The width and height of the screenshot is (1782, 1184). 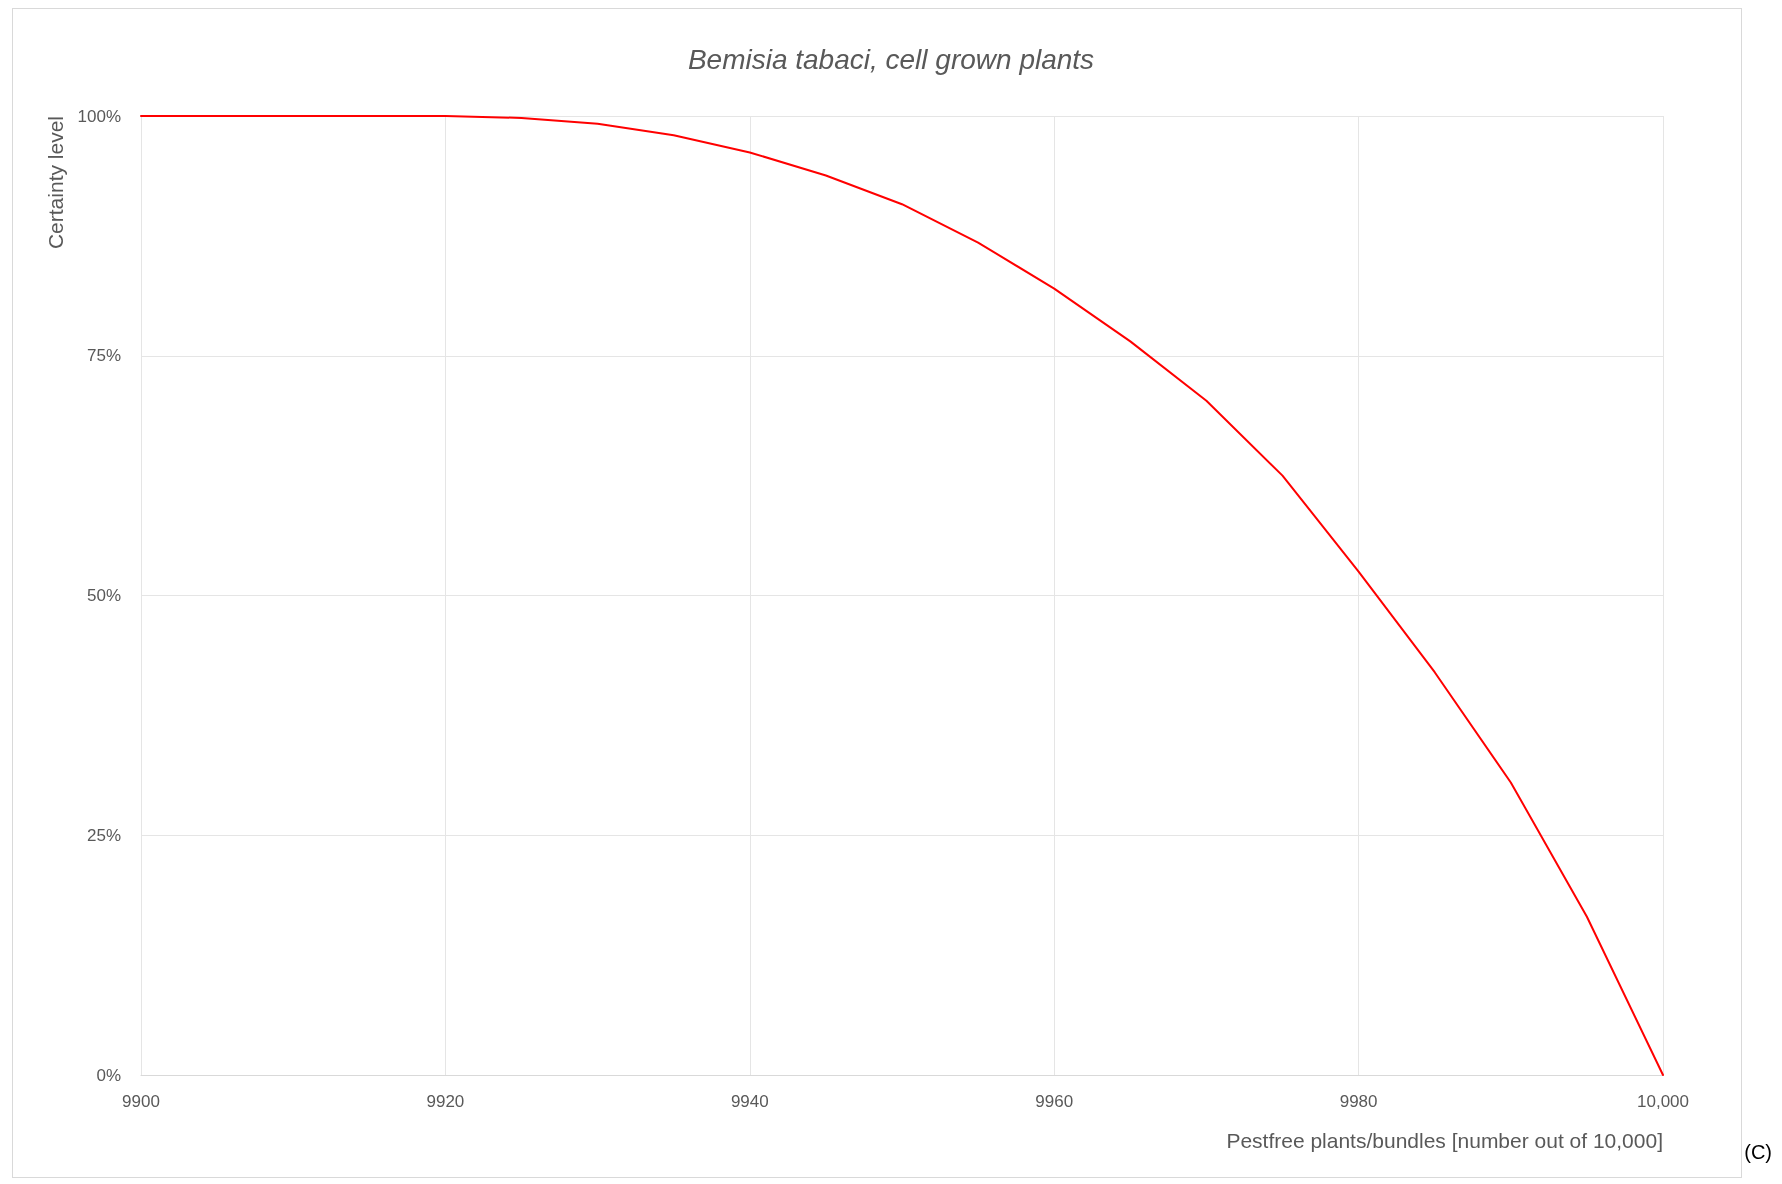 What do you see at coordinates (108, 1075) in the screenshot?
I see `y-tick-label: 0%` at bounding box center [108, 1075].